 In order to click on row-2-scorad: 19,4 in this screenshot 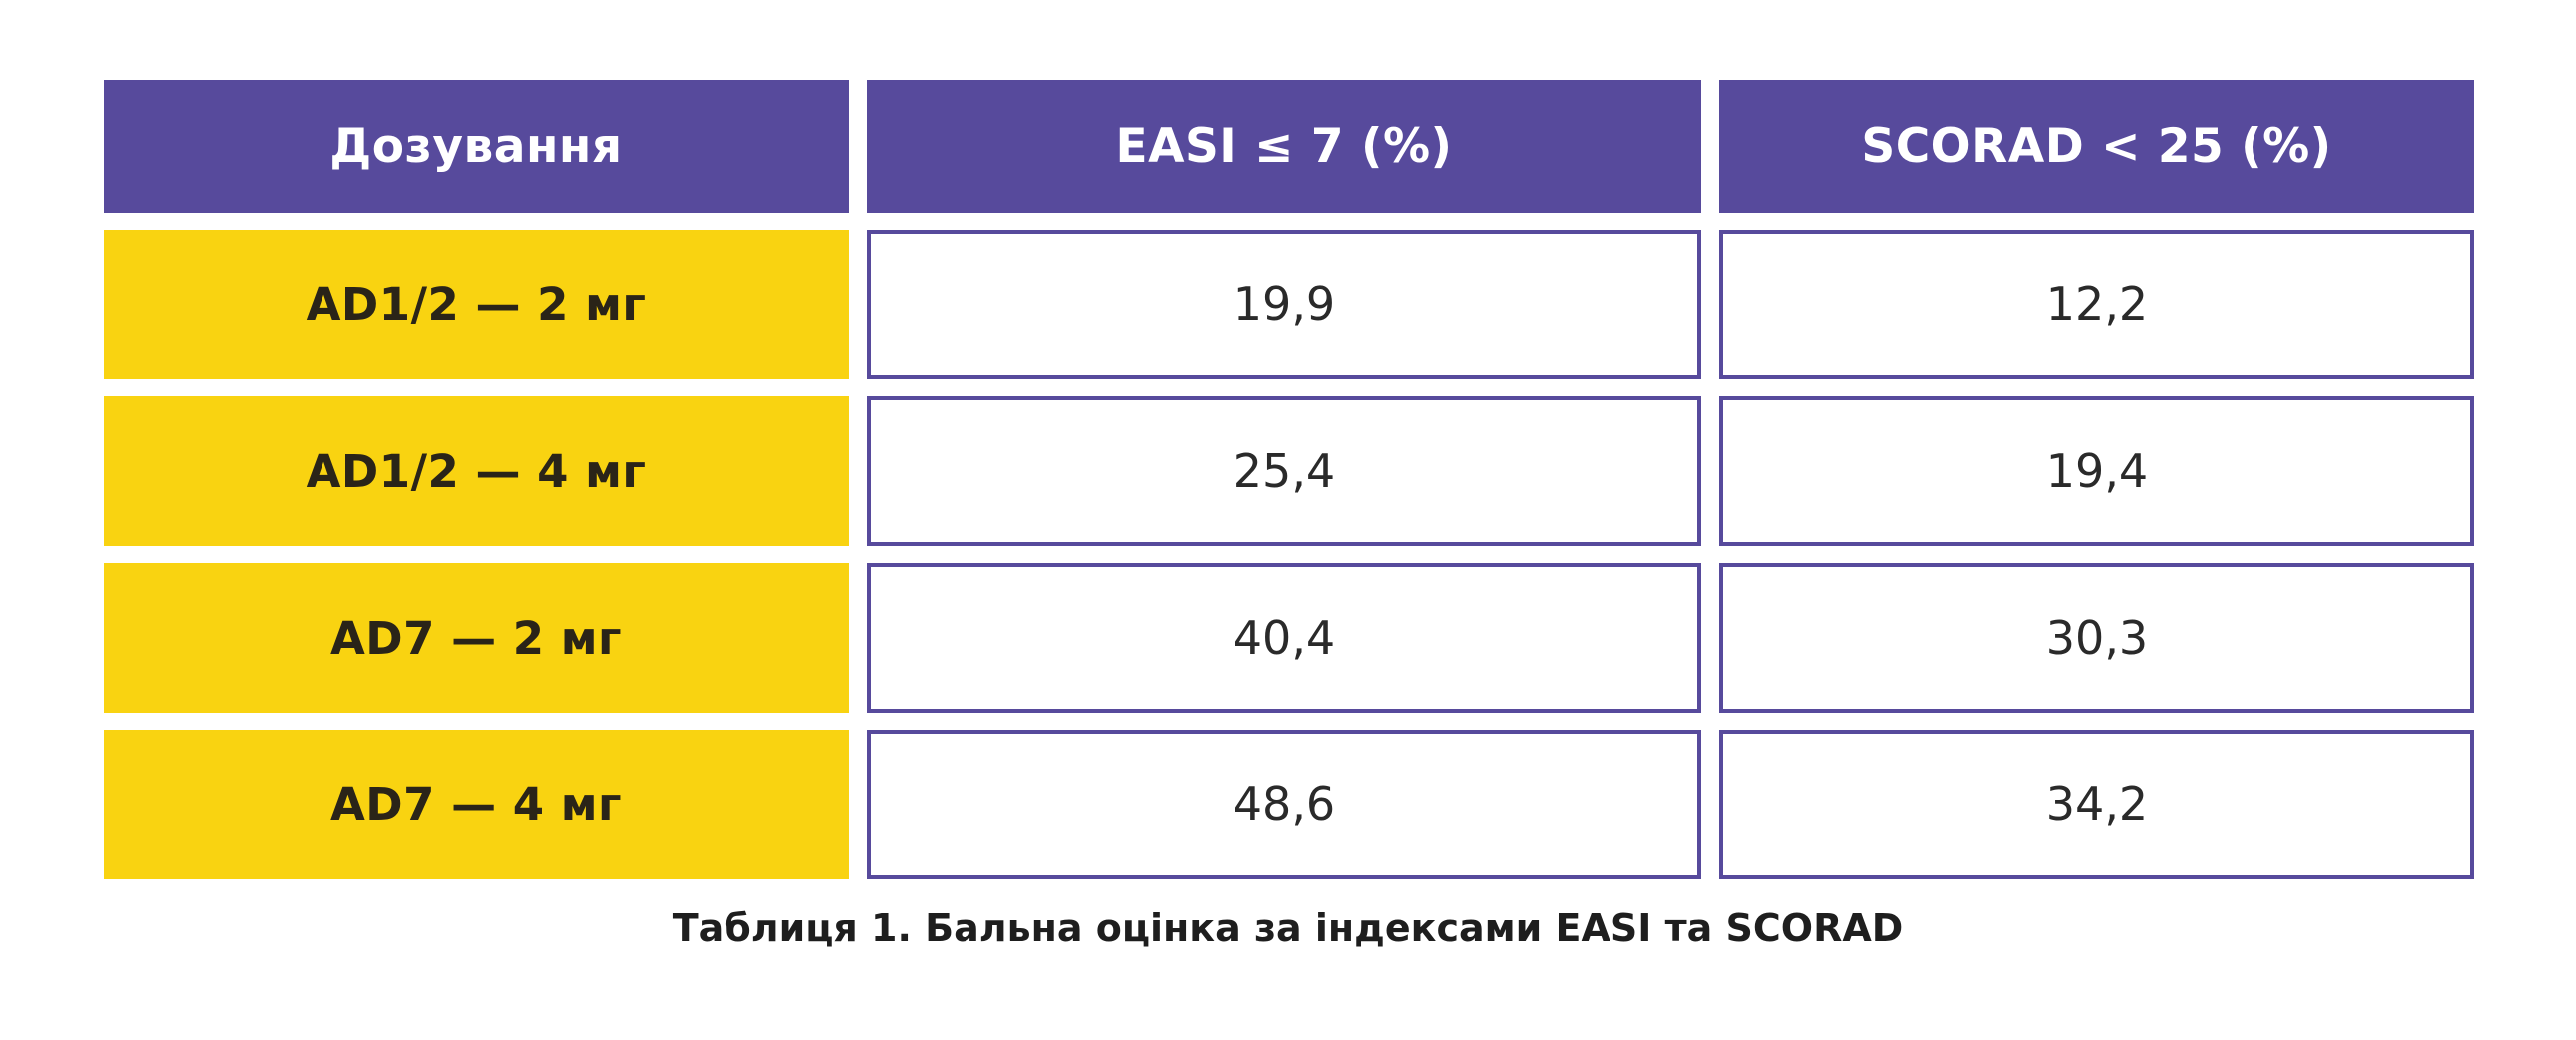, I will do `click(2096, 471)`.